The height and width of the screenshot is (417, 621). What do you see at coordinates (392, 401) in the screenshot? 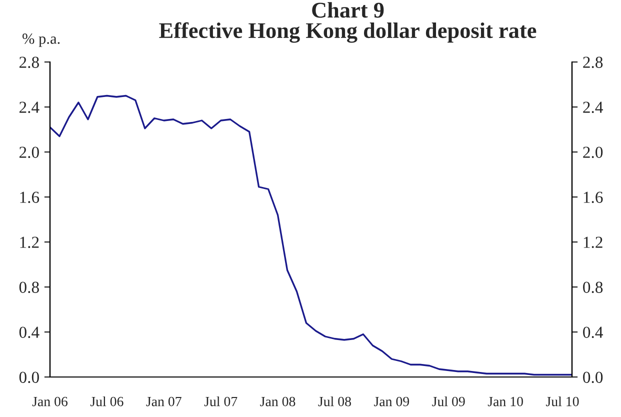
I see `x-tick-label: Jan 09` at bounding box center [392, 401].